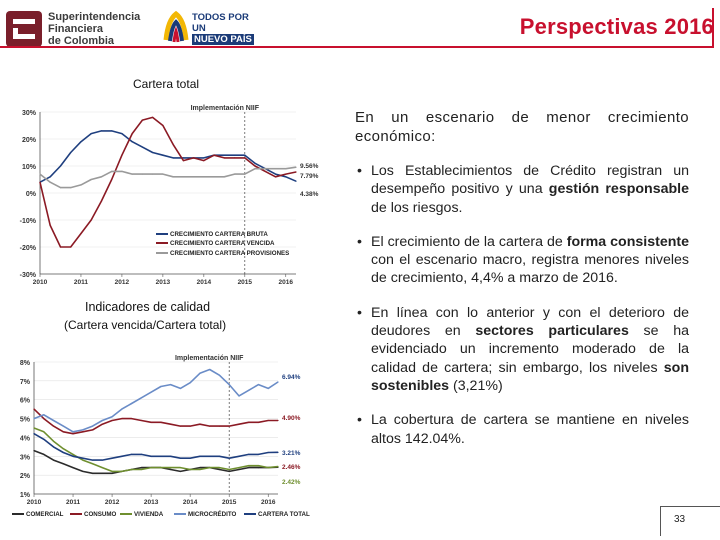  I want to click on y-tick-label: 20%, so click(29, 140).